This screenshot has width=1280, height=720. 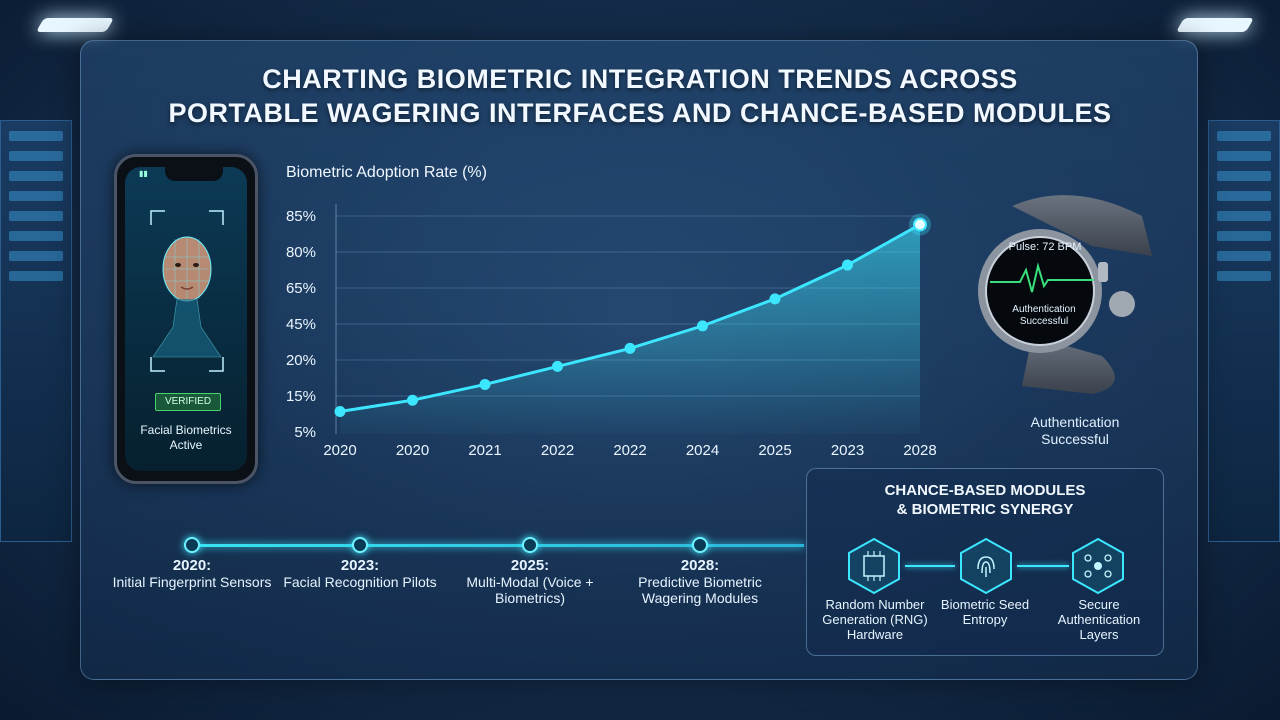 I want to click on face-scan-icon, so click(x=187, y=291).